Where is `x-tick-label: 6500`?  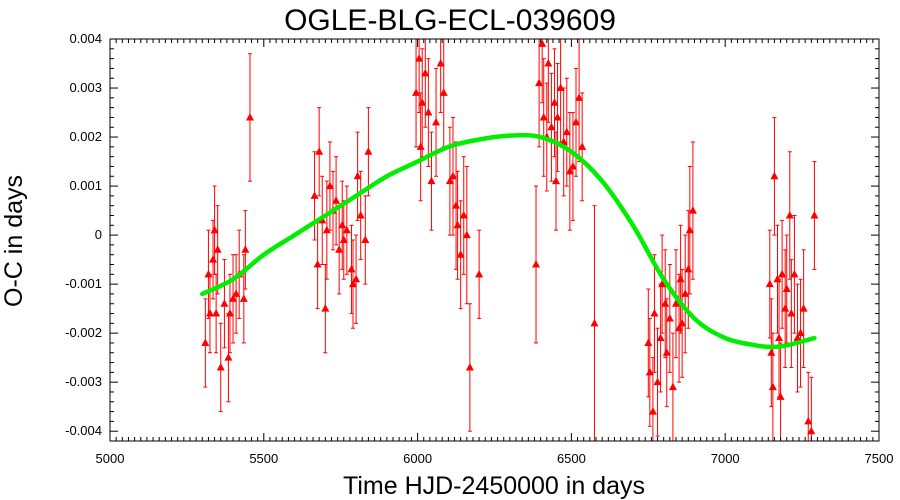 x-tick-label: 6500 is located at coordinates (571, 458).